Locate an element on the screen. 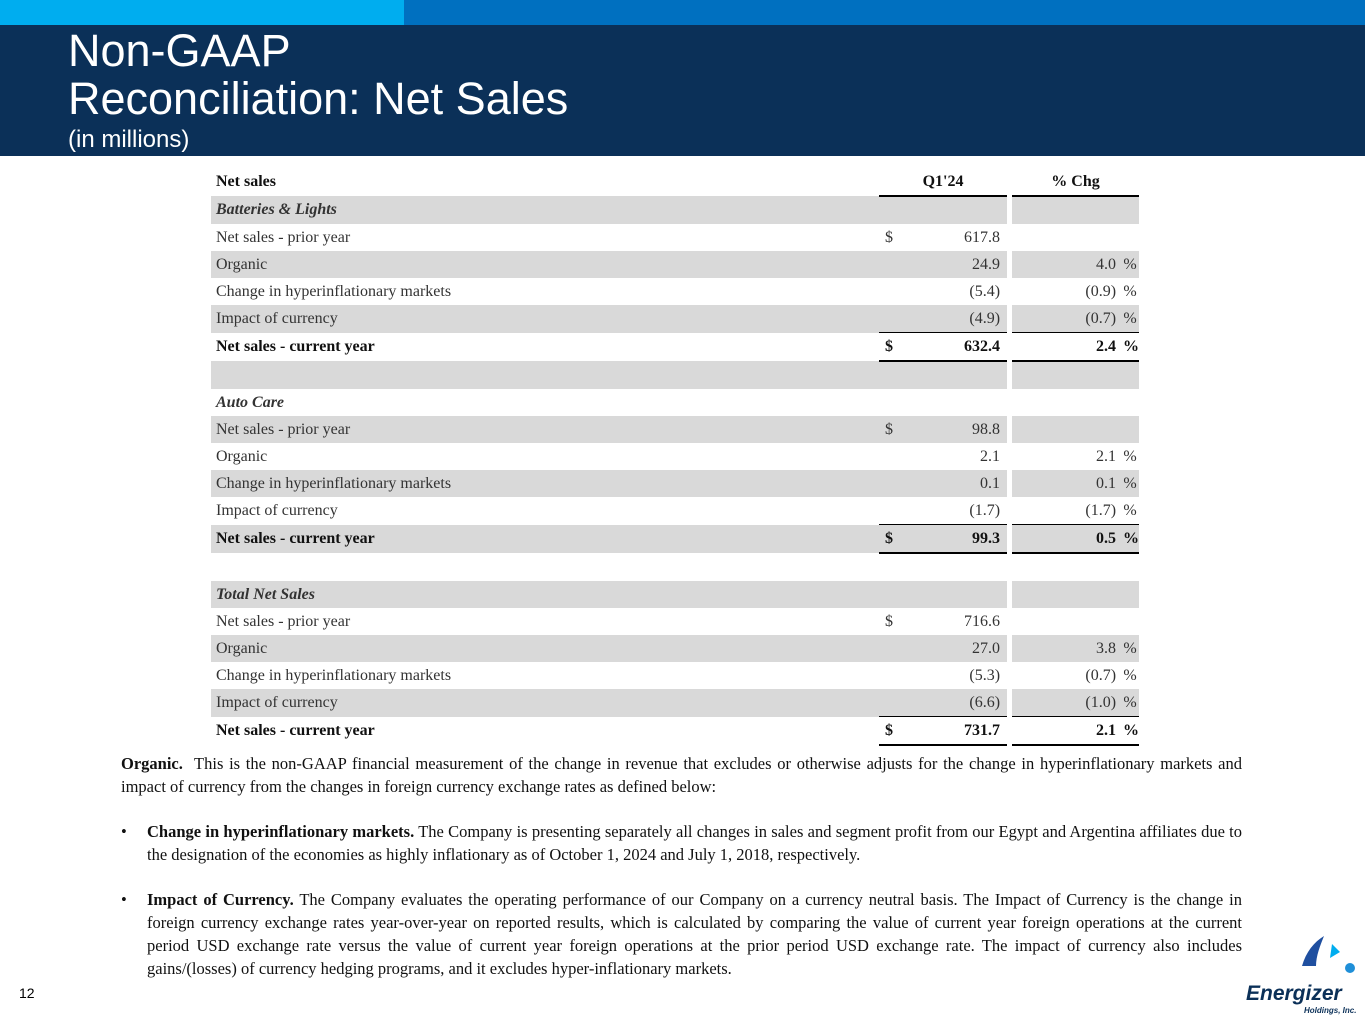 This screenshot has width=1365, height=1024. percent-text: (0.9) is located at coordinates (1101, 291).